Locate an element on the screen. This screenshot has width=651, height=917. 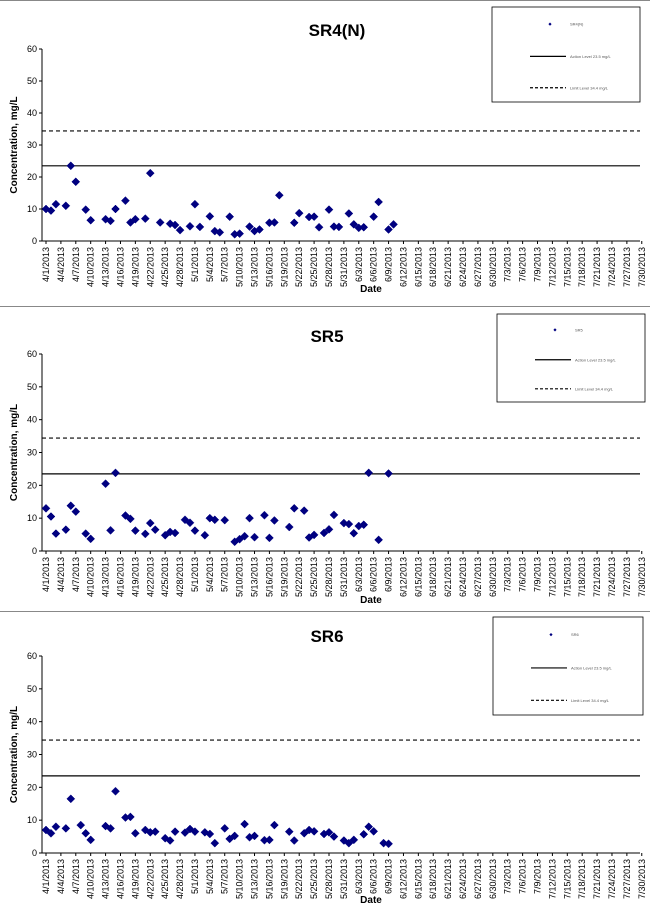
x-tick-label: 5/22/2013 is located at coordinates (299, 267).